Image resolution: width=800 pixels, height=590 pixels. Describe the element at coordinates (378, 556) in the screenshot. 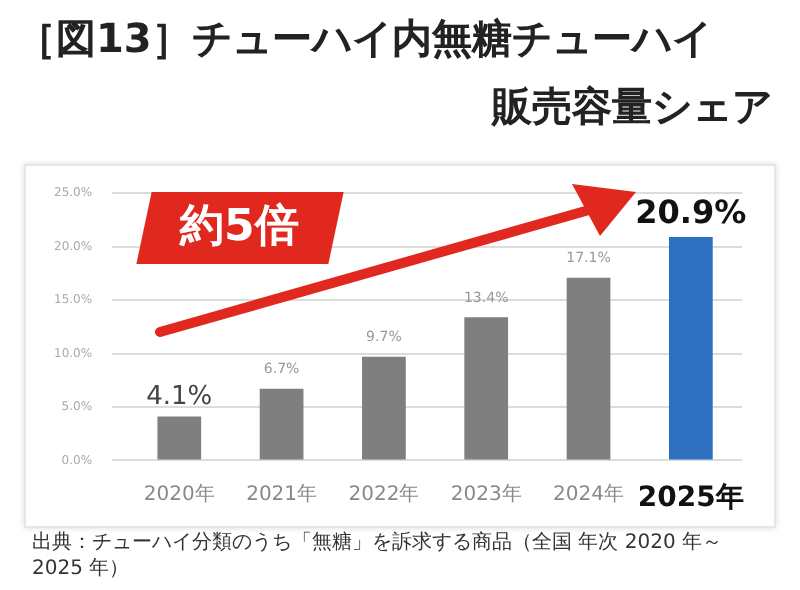

I see `source-note: 出典：チューハイ分類のうち「無糖」を訴求する商品（全国 年次 2020 年～2025 年）` at that location.